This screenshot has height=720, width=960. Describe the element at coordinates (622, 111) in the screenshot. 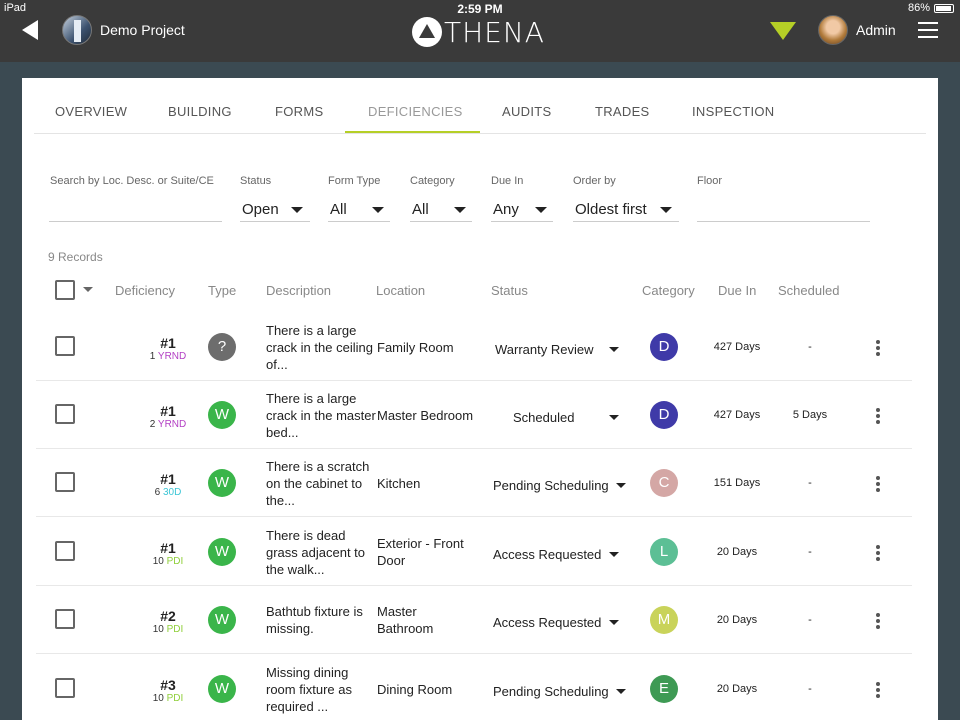

I see `tab-trades: TRADES` at that location.